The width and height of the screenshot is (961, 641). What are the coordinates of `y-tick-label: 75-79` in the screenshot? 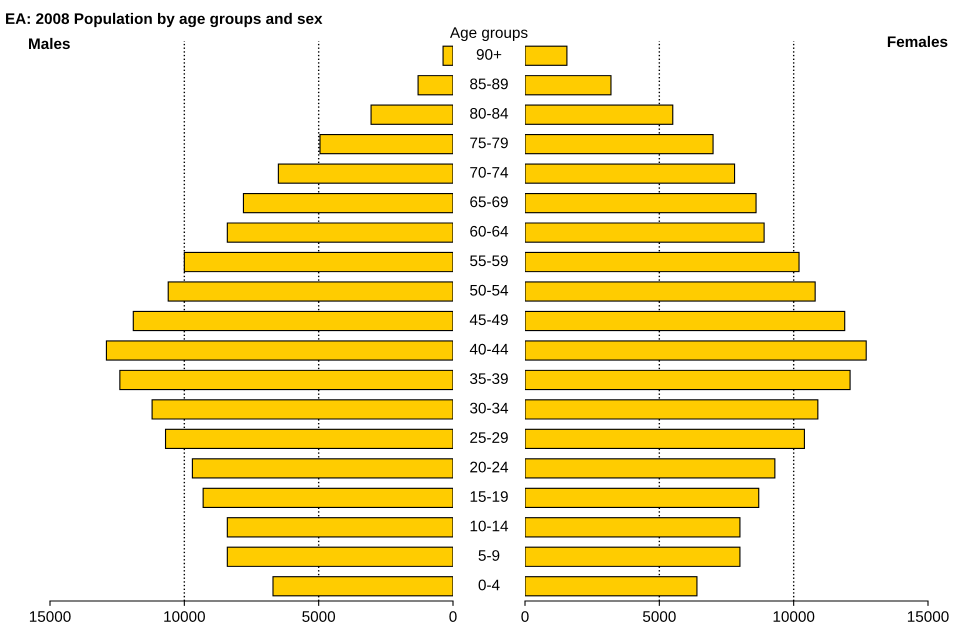 It's located at (489, 142).